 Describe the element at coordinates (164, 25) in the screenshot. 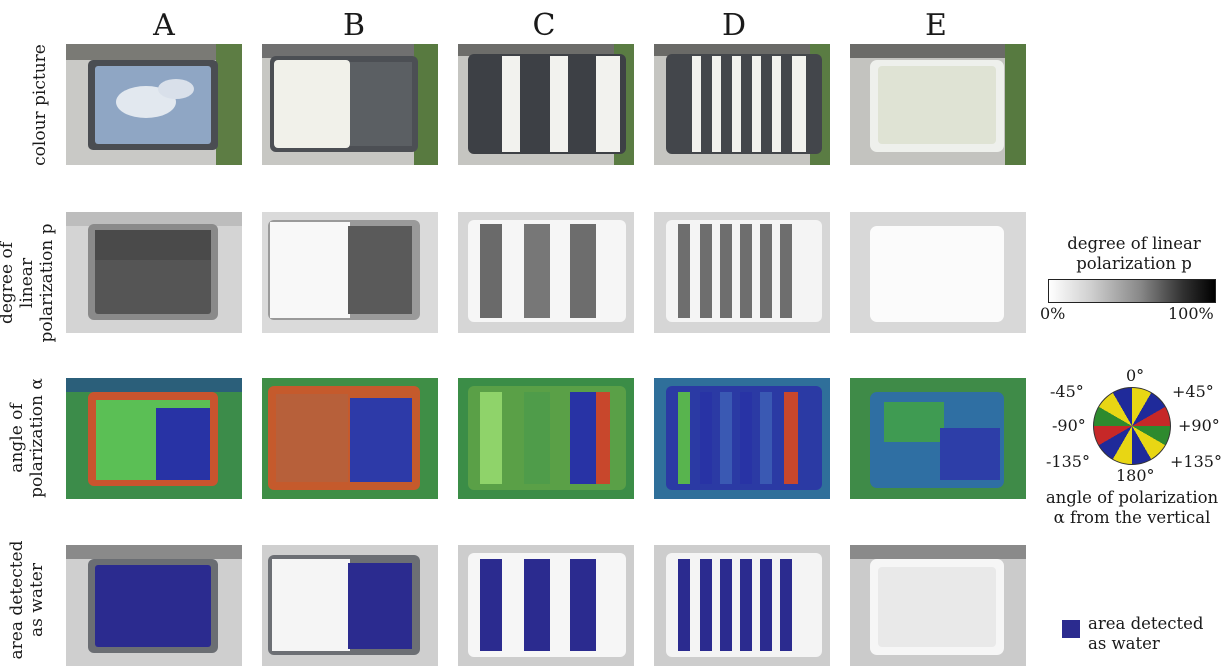

I see `column-label-a: A` at that location.